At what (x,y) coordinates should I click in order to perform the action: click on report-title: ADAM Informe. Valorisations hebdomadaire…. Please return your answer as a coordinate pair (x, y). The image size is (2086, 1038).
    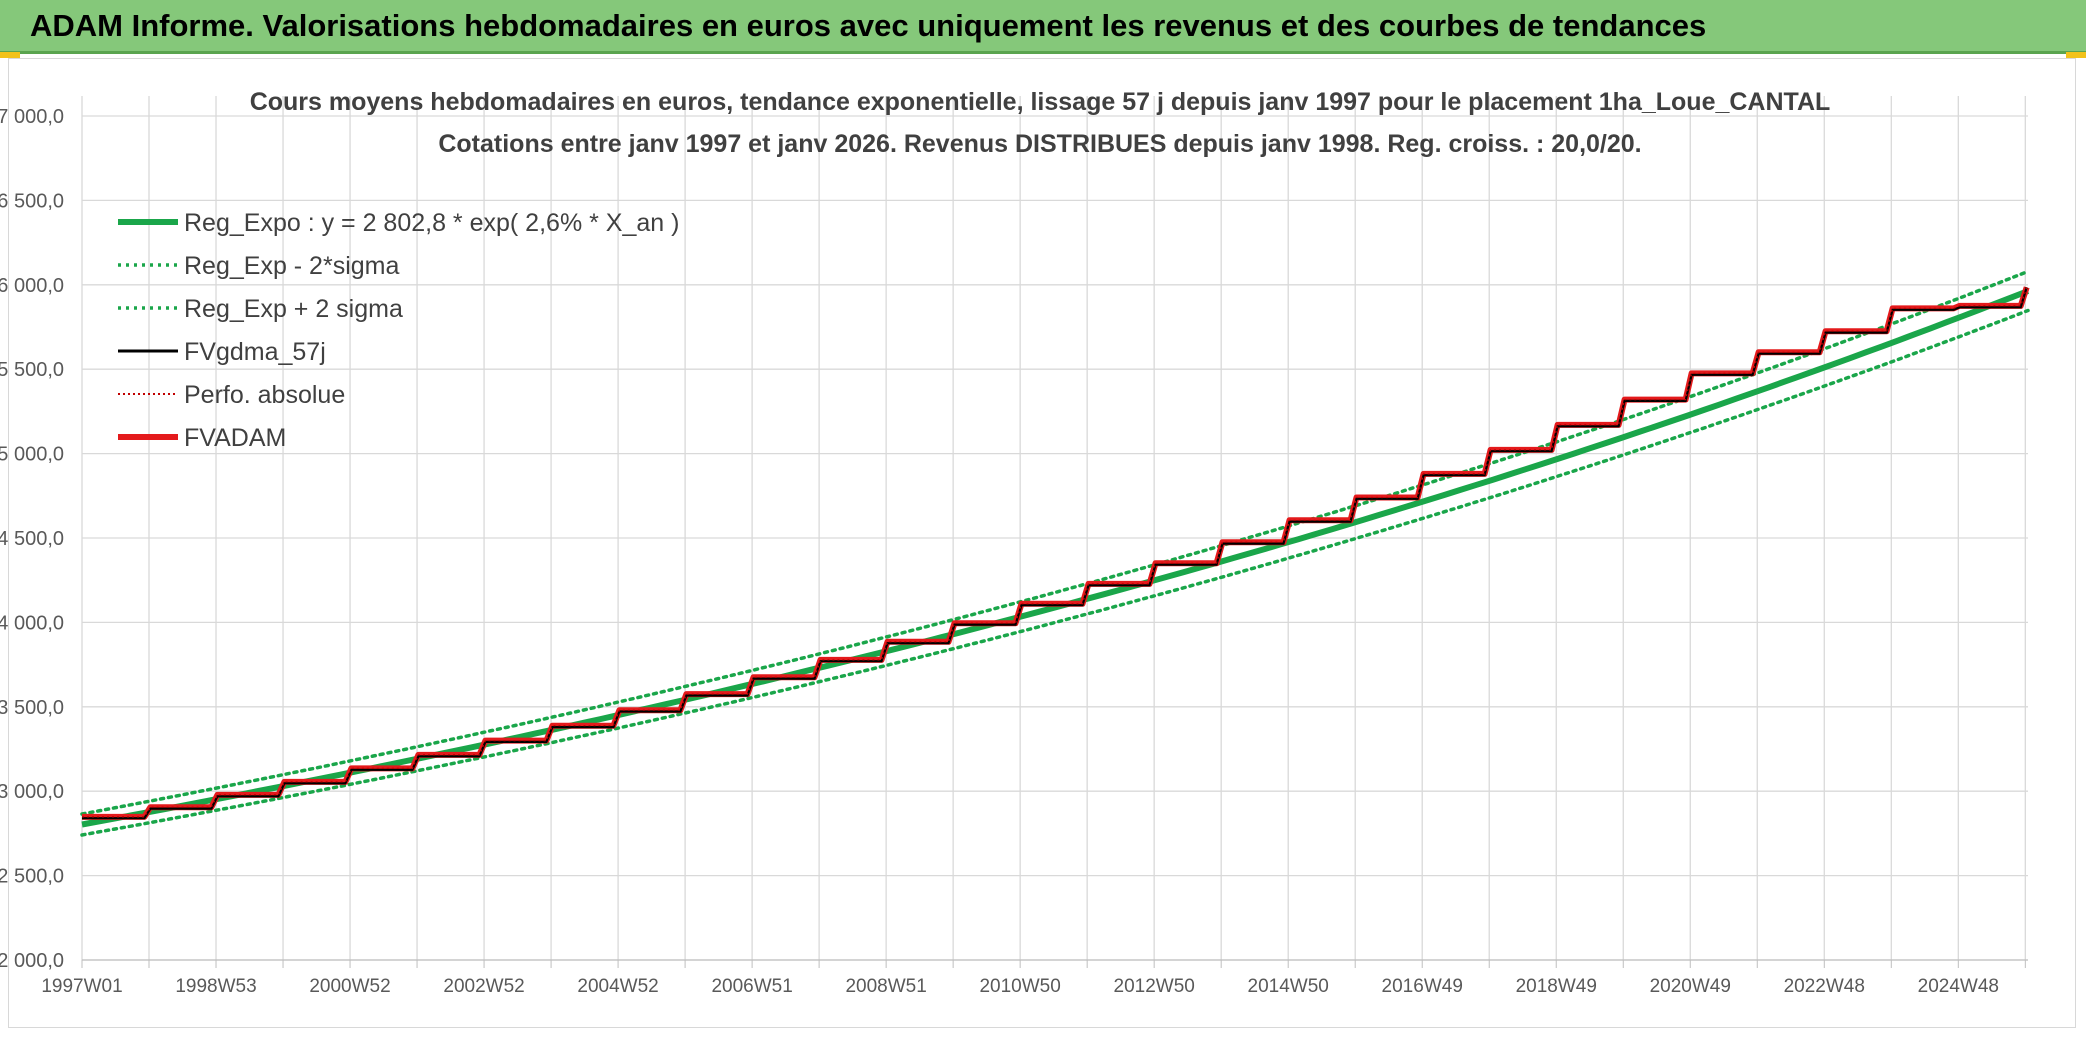
    Looking at the image, I should click on (868, 25).